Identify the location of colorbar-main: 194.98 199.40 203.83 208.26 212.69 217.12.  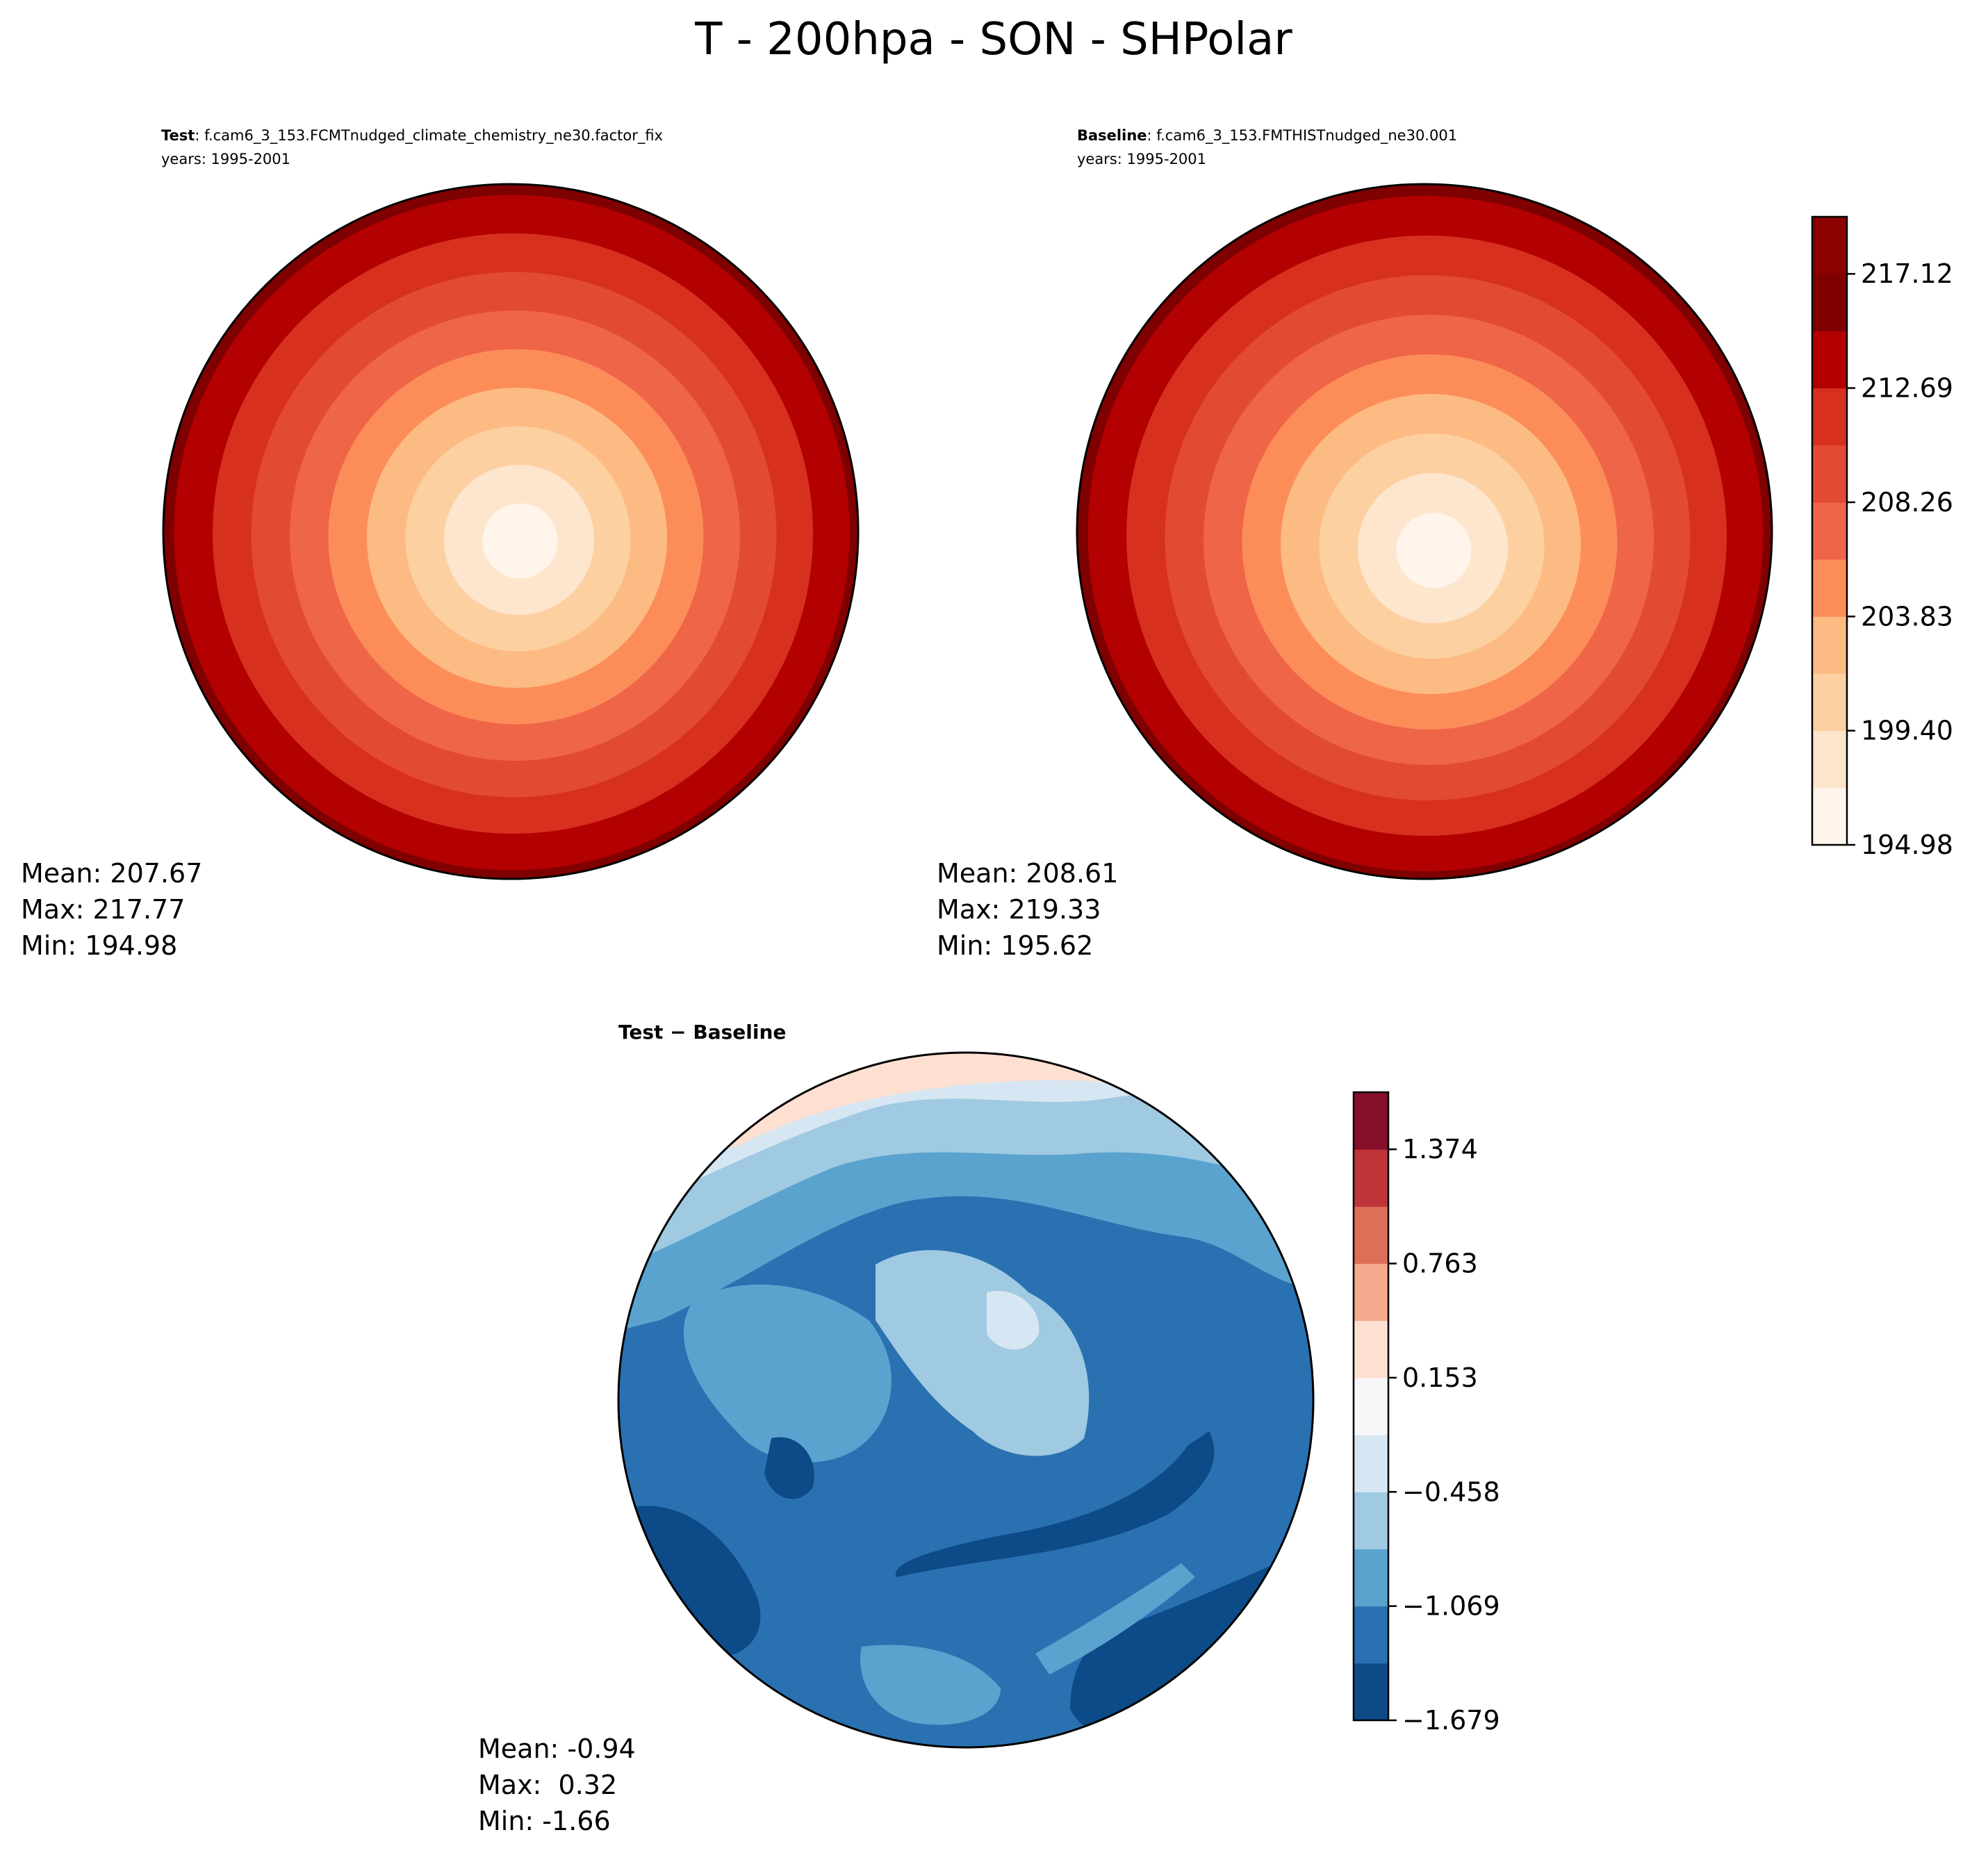
(1882, 537).